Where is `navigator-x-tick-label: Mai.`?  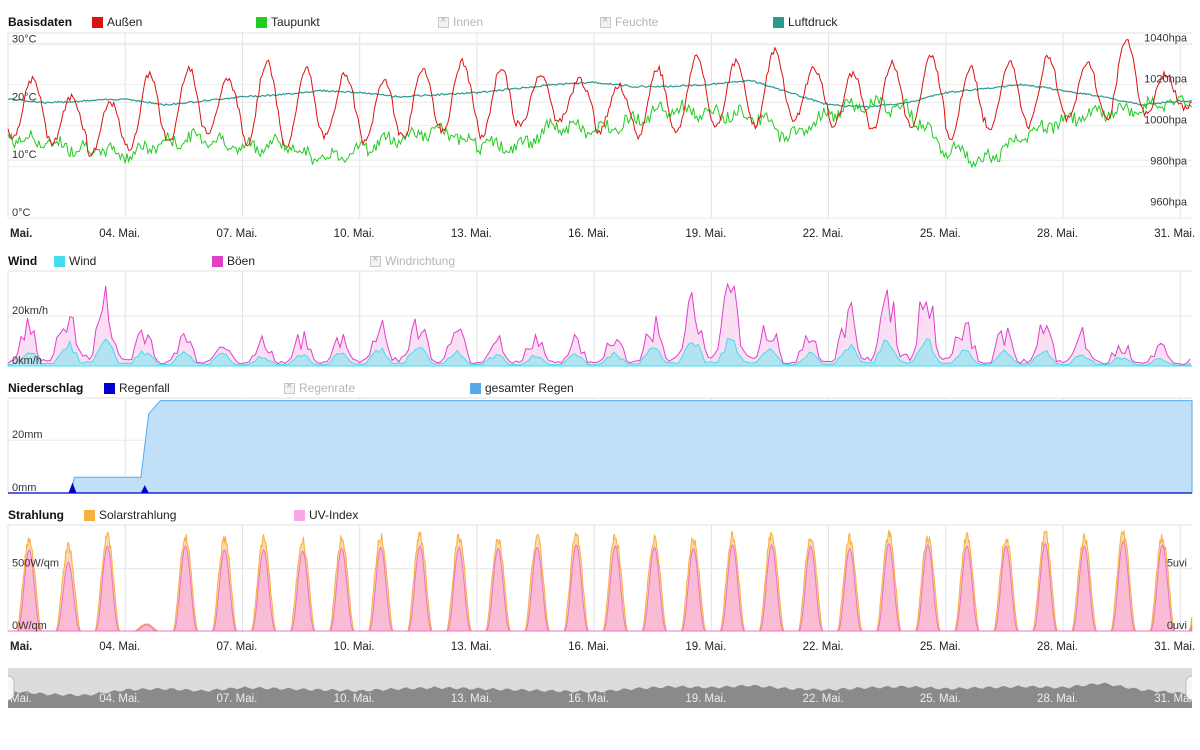
navigator-x-tick-label: Mai. is located at coordinates (21, 699).